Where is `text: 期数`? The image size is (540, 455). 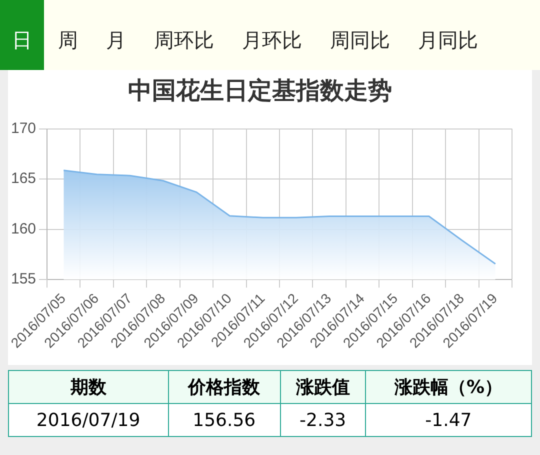
text: 期数 is located at coordinates (88, 387).